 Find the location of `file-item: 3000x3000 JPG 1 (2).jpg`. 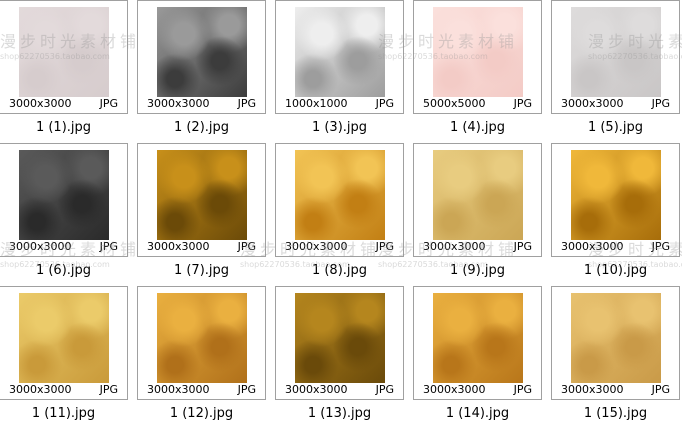

file-item: 3000x3000 JPG 1 (2).jpg is located at coordinates (206, 72).